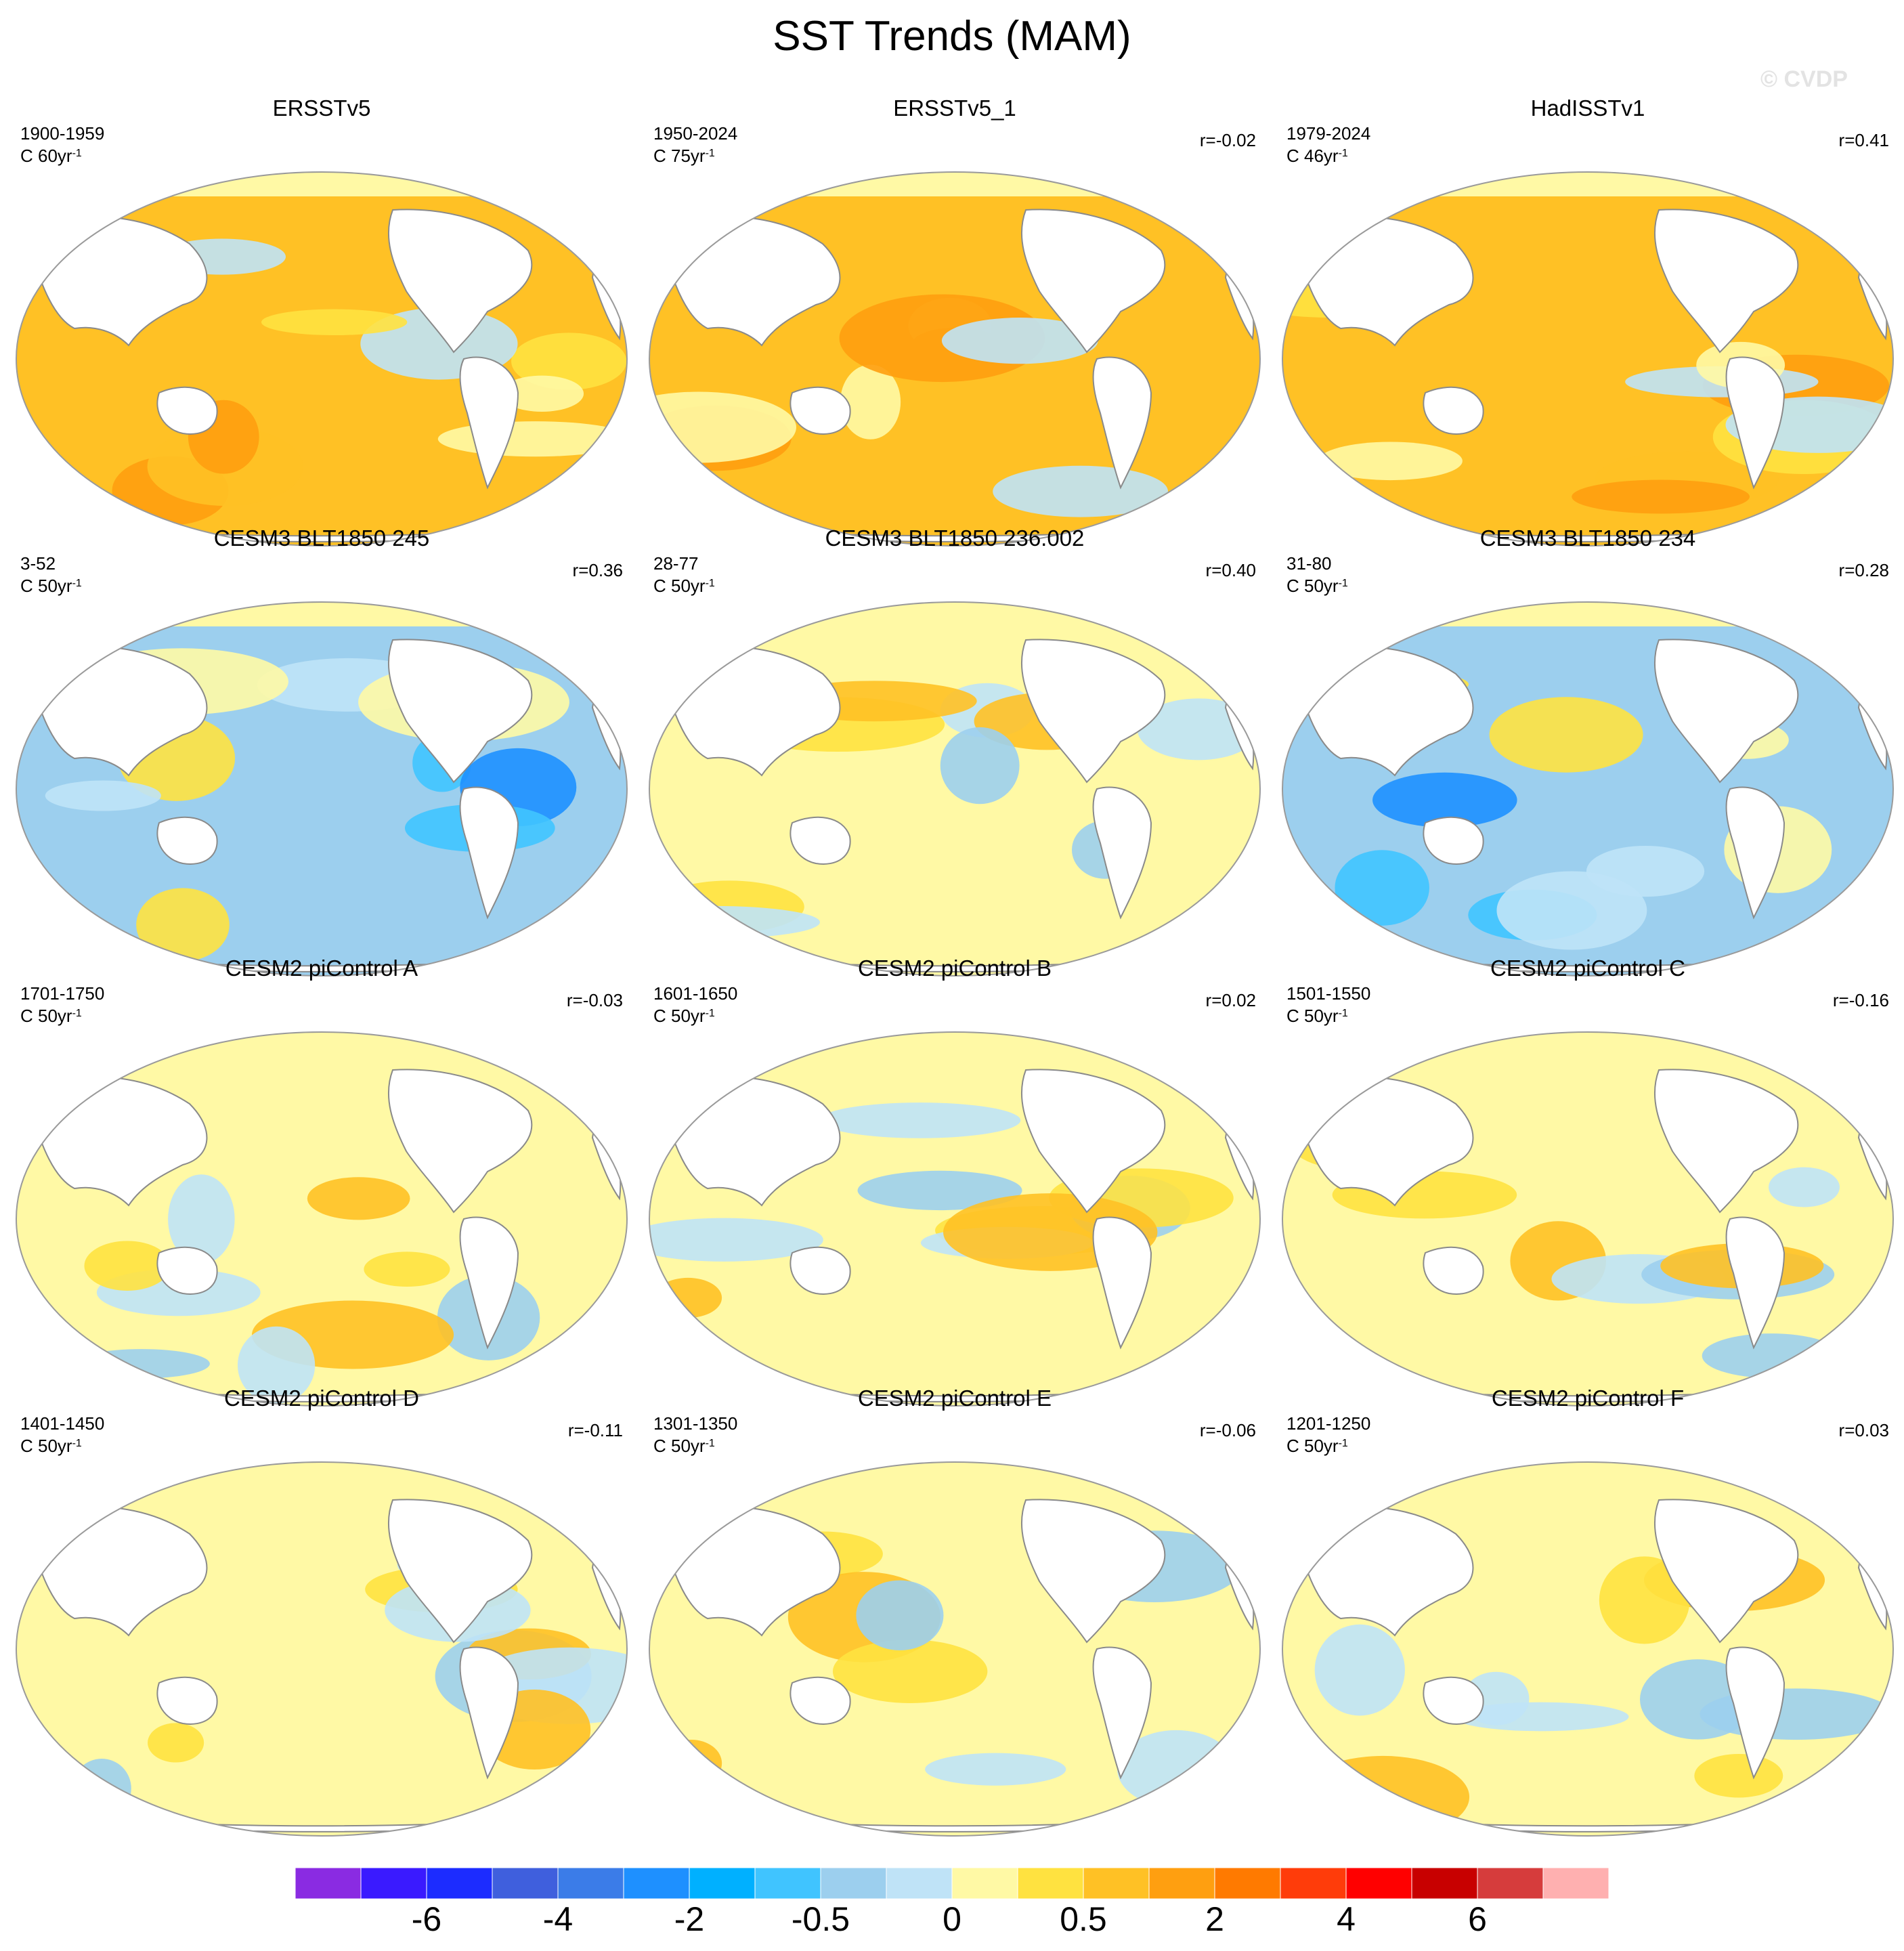 This screenshot has height=1951, width=1904. What do you see at coordinates (821, 1919) in the screenshot?
I see `colorbar-tick-label: -0.5` at bounding box center [821, 1919].